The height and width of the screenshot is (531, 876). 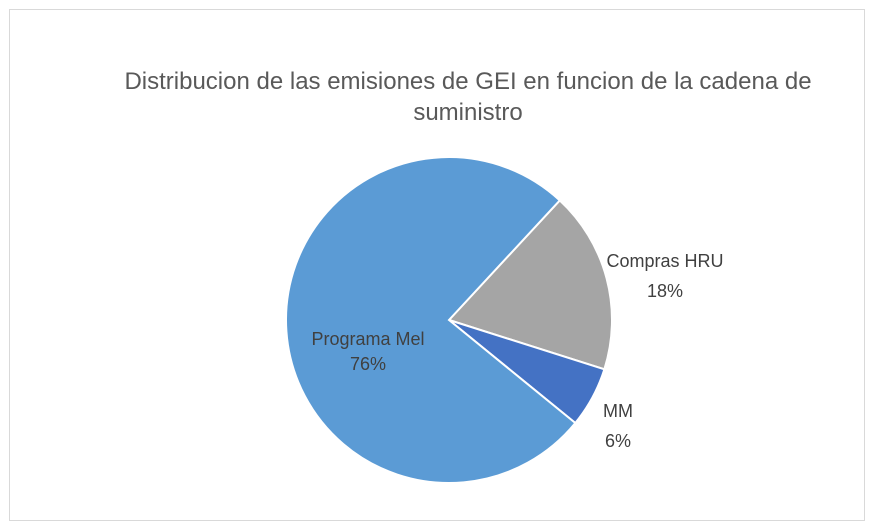 I want to click on pie-slice, so click(x=530, y=284).